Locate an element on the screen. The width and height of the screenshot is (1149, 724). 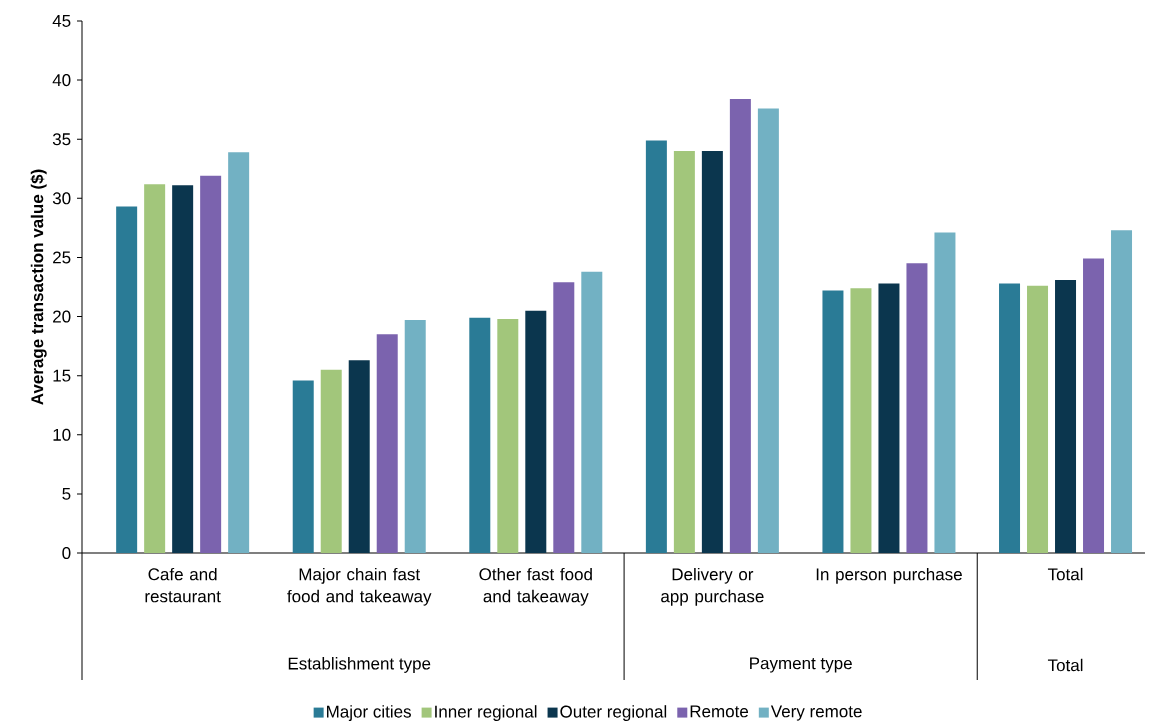
x-tick-label: In person purchase is located at coordinates (889, 575).